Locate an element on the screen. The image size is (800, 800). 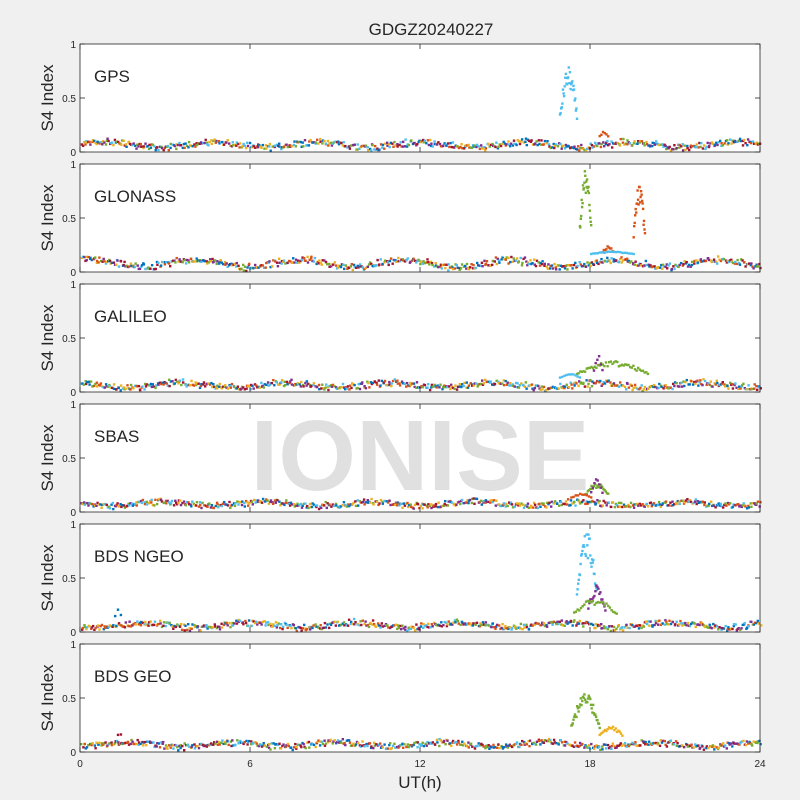
y-tick-label: 0 is located at coordinates (73, 633).